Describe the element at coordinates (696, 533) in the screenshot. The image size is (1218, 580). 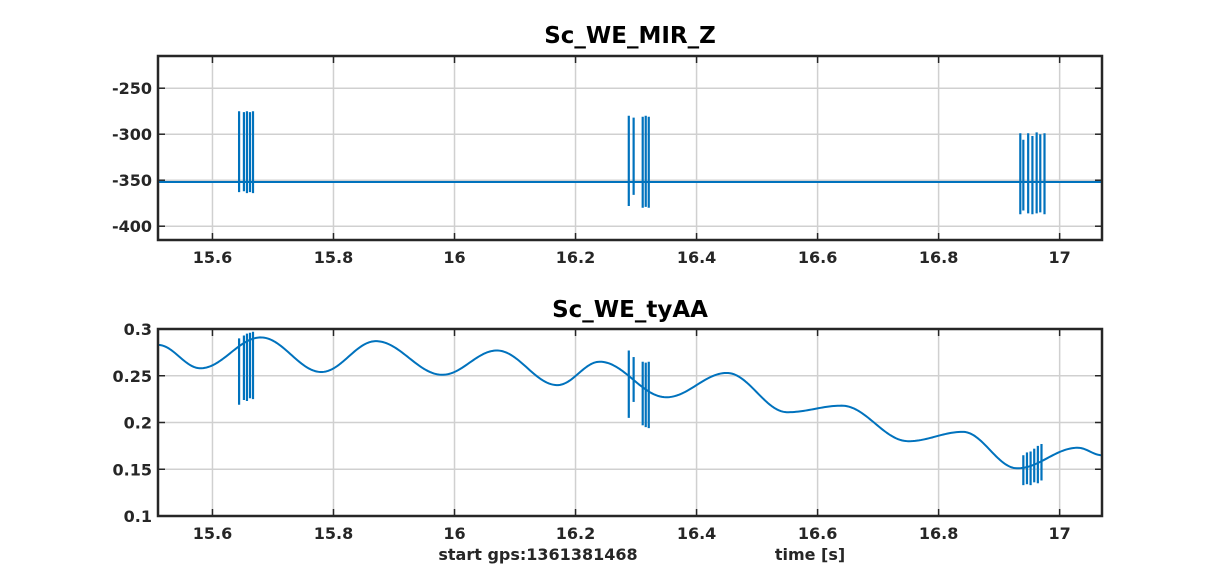
I see `bottom-chart-xtick-label: 16.4` at that location.